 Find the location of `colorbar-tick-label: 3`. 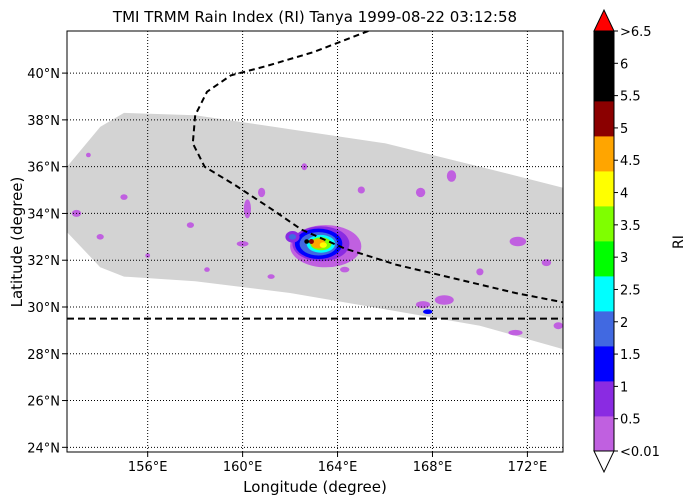

colorbar-tick-label: 3 is located at coordinates (624, 258).